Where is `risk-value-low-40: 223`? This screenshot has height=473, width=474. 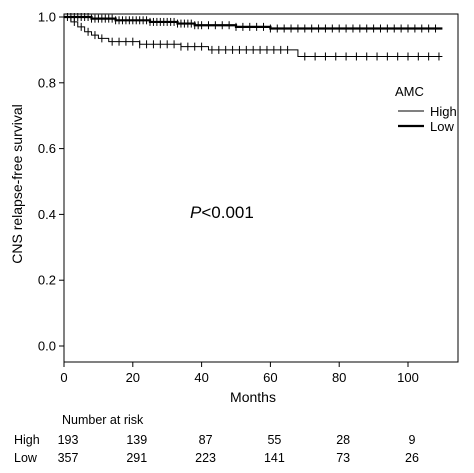
risk-value-low-40: 223 is located at coordinates (205, 458).